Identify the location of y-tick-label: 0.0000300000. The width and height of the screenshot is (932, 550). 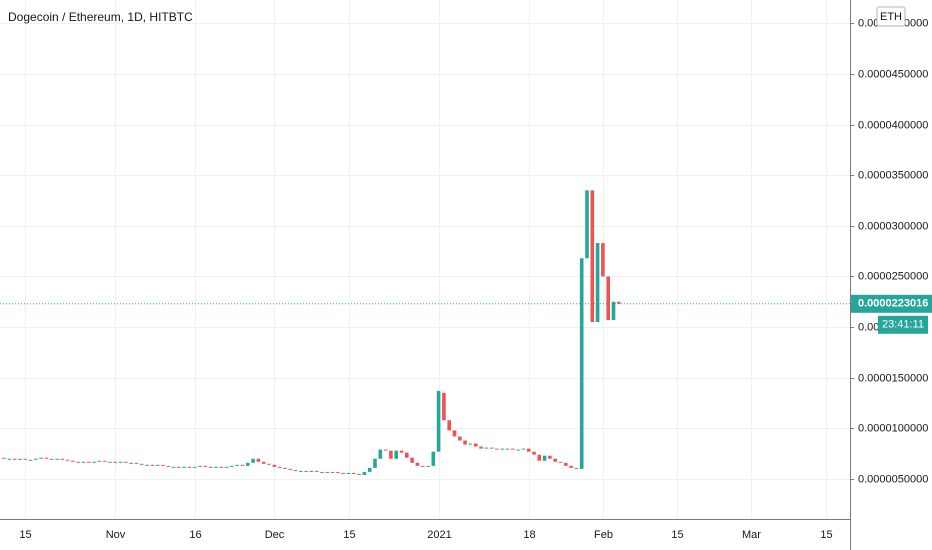
(893, 226).